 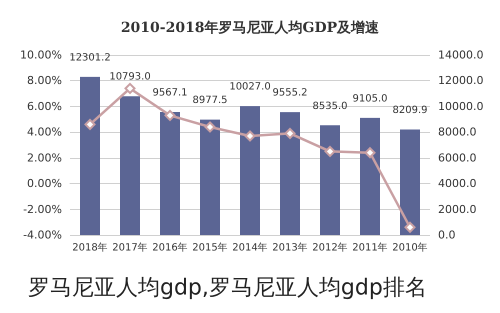 I want to click on x-tick-label: 2014年, so click(x=250, y=248).